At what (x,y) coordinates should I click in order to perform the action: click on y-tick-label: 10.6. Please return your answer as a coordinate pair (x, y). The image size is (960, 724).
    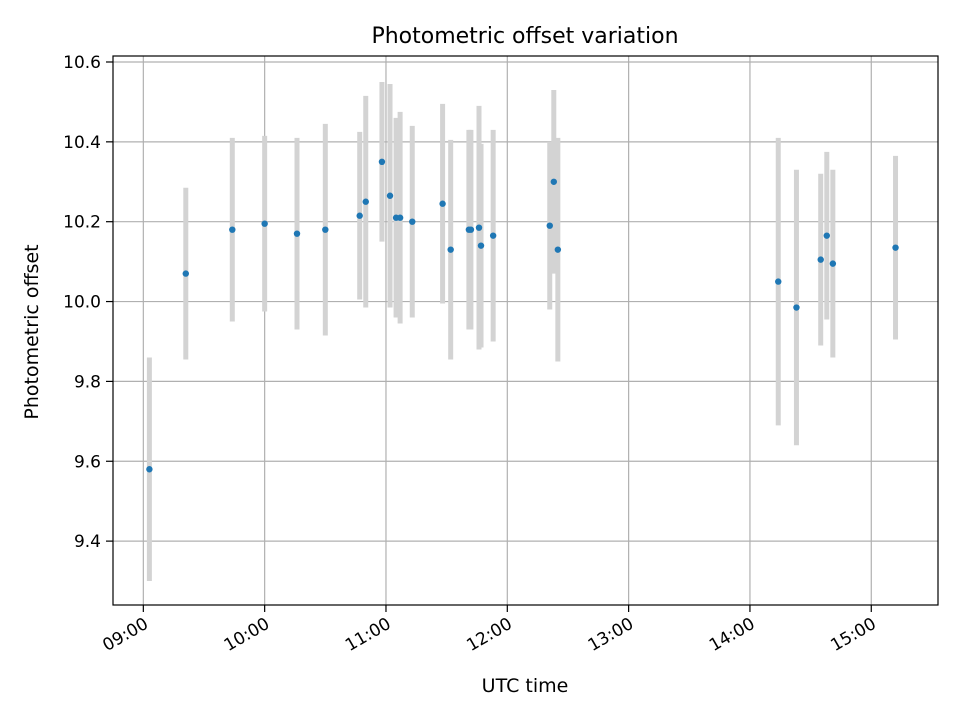
    Looking at the image, I should click on (82, 63).